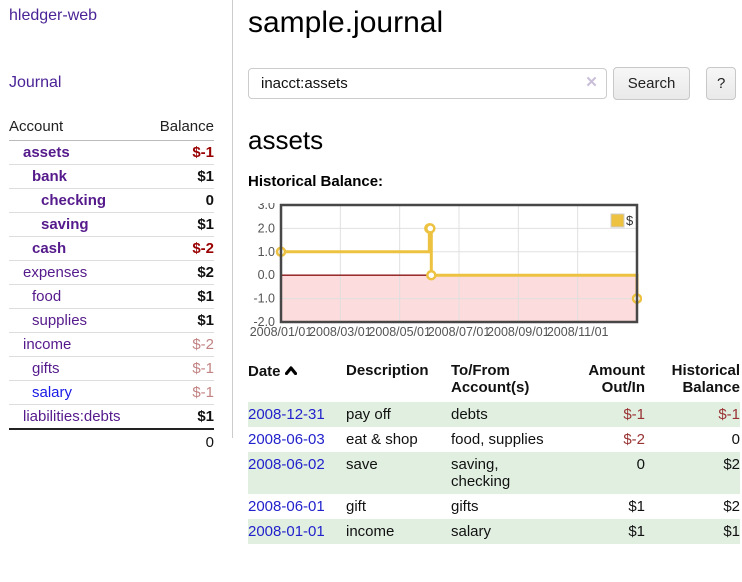 This screenshot has width=742, height=582. Describe the element at coordinates (578, 332) in the screenshot. I see `svg-text: 2008/11/01` at that location.